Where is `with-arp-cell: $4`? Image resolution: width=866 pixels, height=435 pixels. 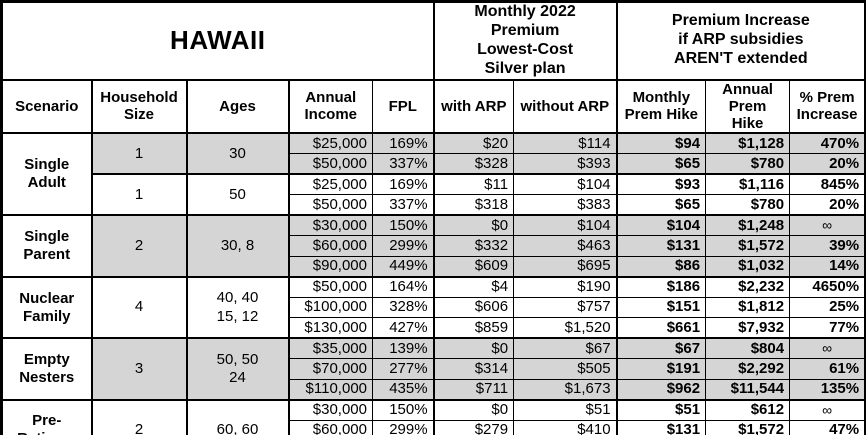 with-arp-cell: $4 is located at coordinates (473, 286).